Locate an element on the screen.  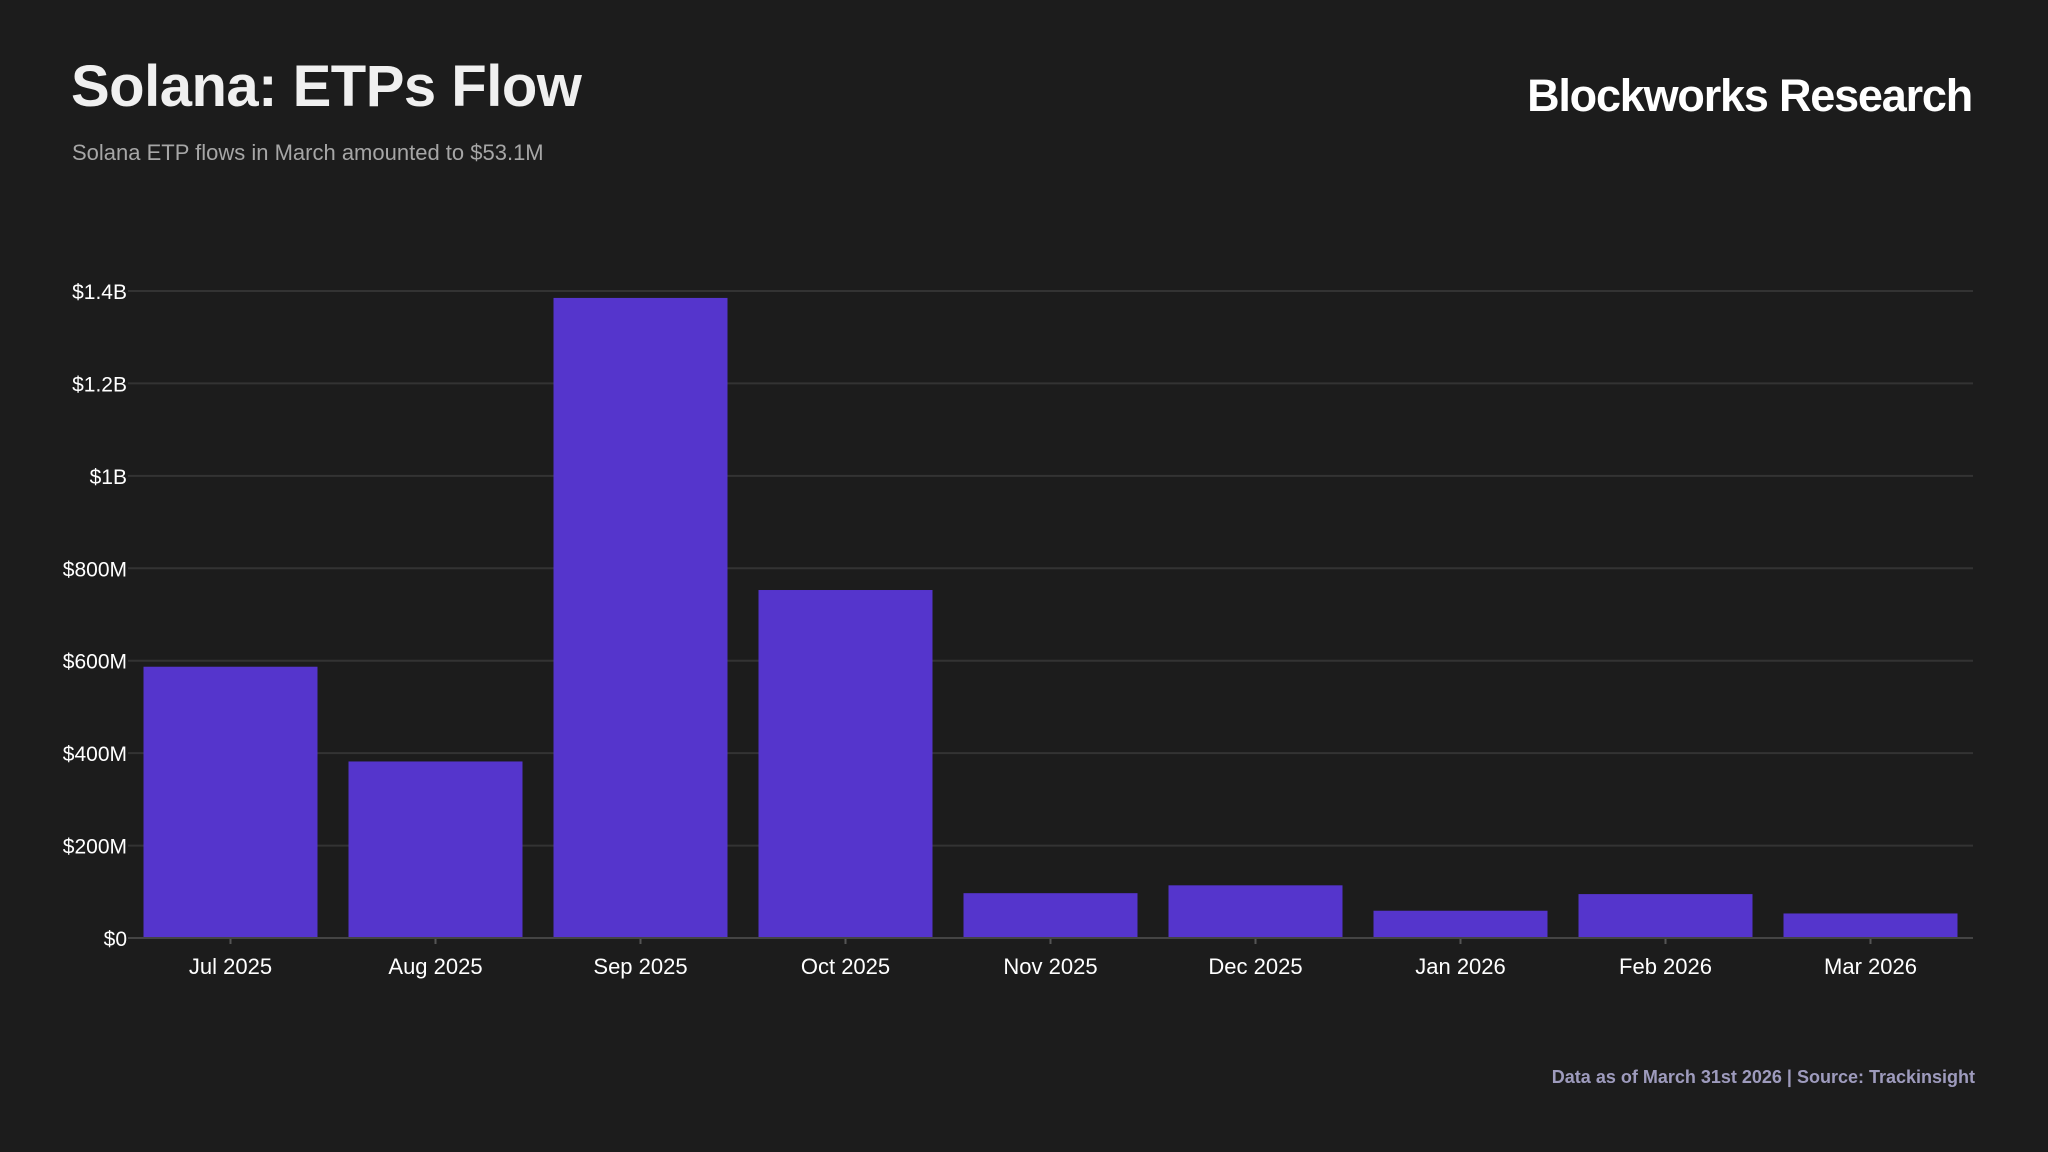
bar-nov-2025 is located at coordinates (1050, 915).